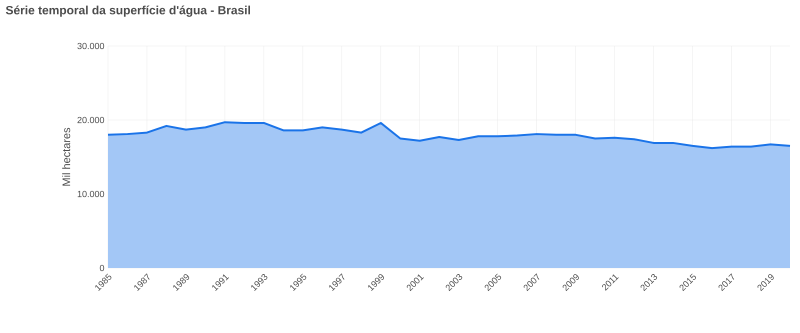 This screenshot has height=333, width=800. I want to click on y-tick-label: 10.000, so click(91, 194).